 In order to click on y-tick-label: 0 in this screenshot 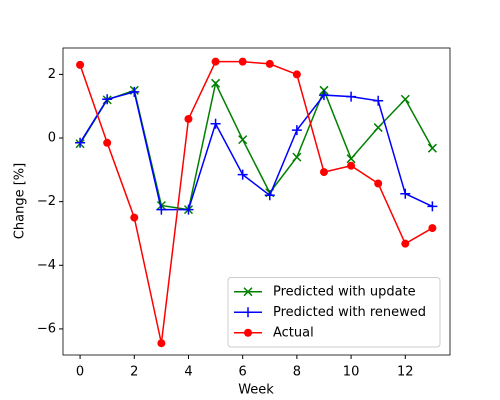, I will do `click(52, 138)`.